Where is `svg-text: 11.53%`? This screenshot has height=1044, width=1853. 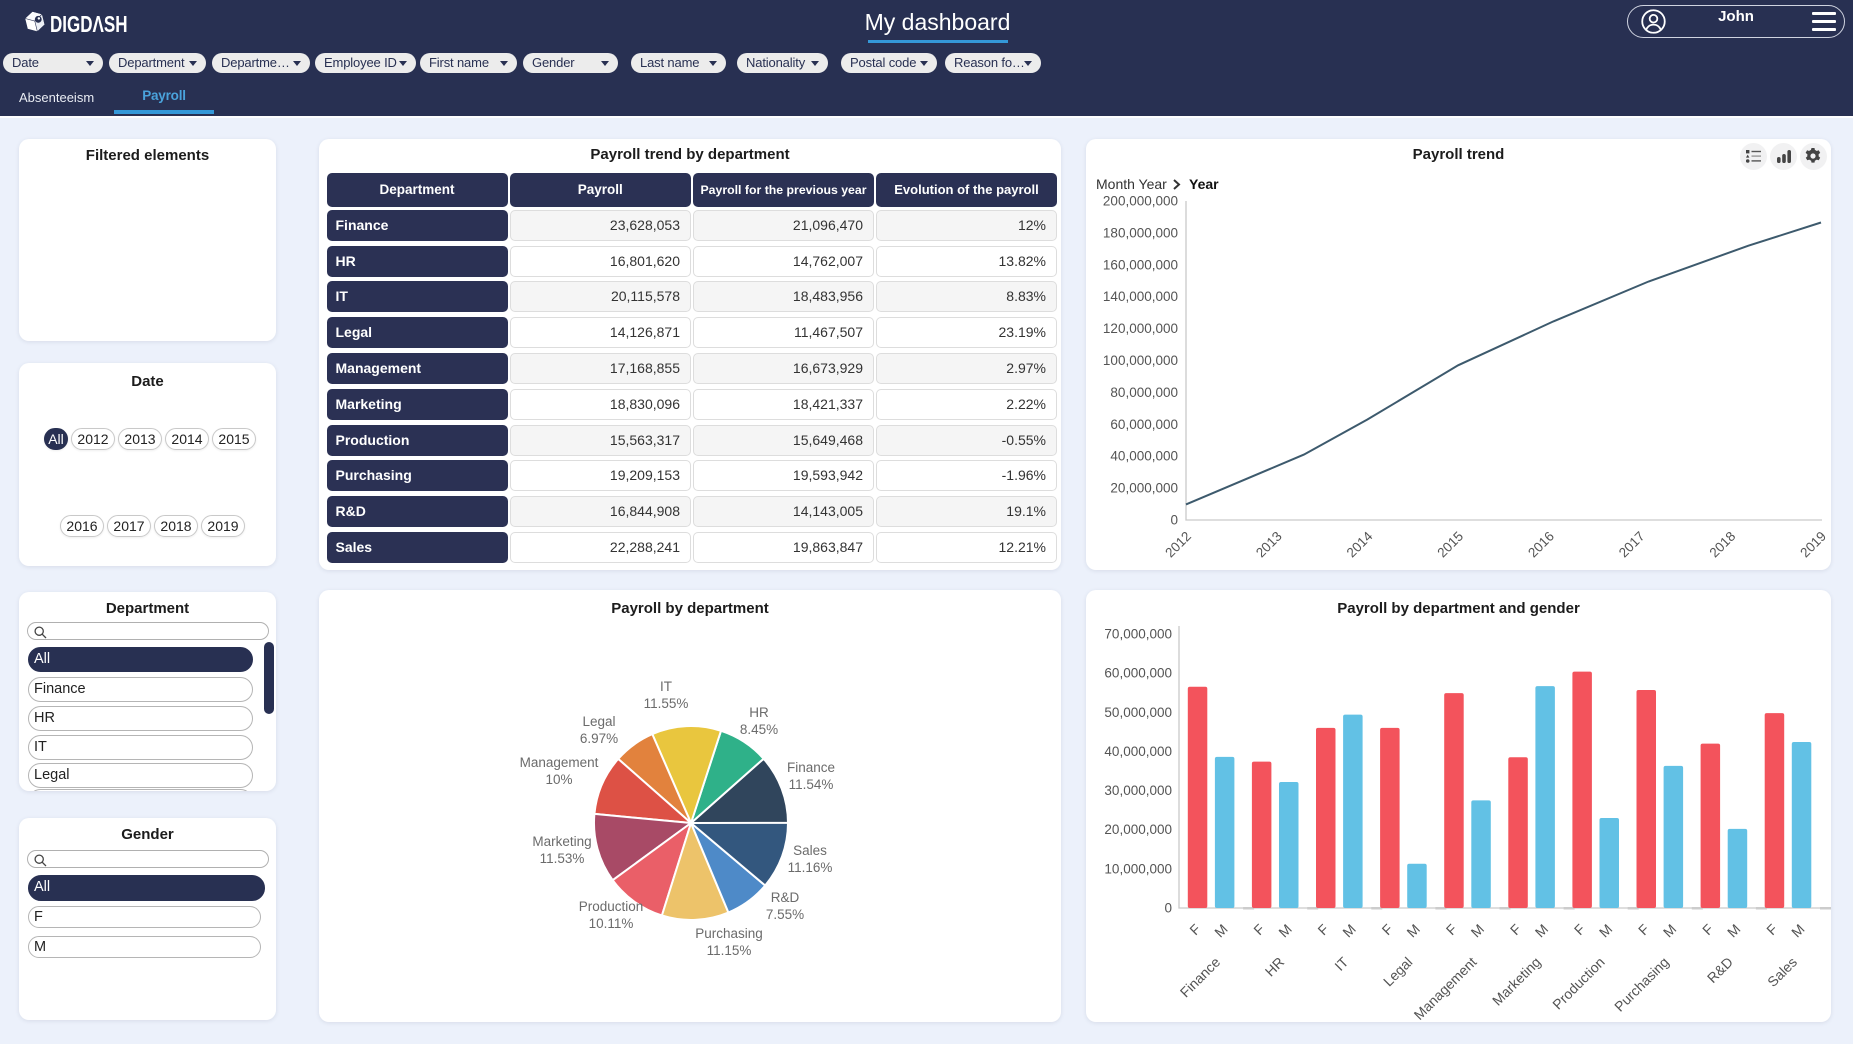 svg-text: 11.53% is located at coordinates (562, 858).